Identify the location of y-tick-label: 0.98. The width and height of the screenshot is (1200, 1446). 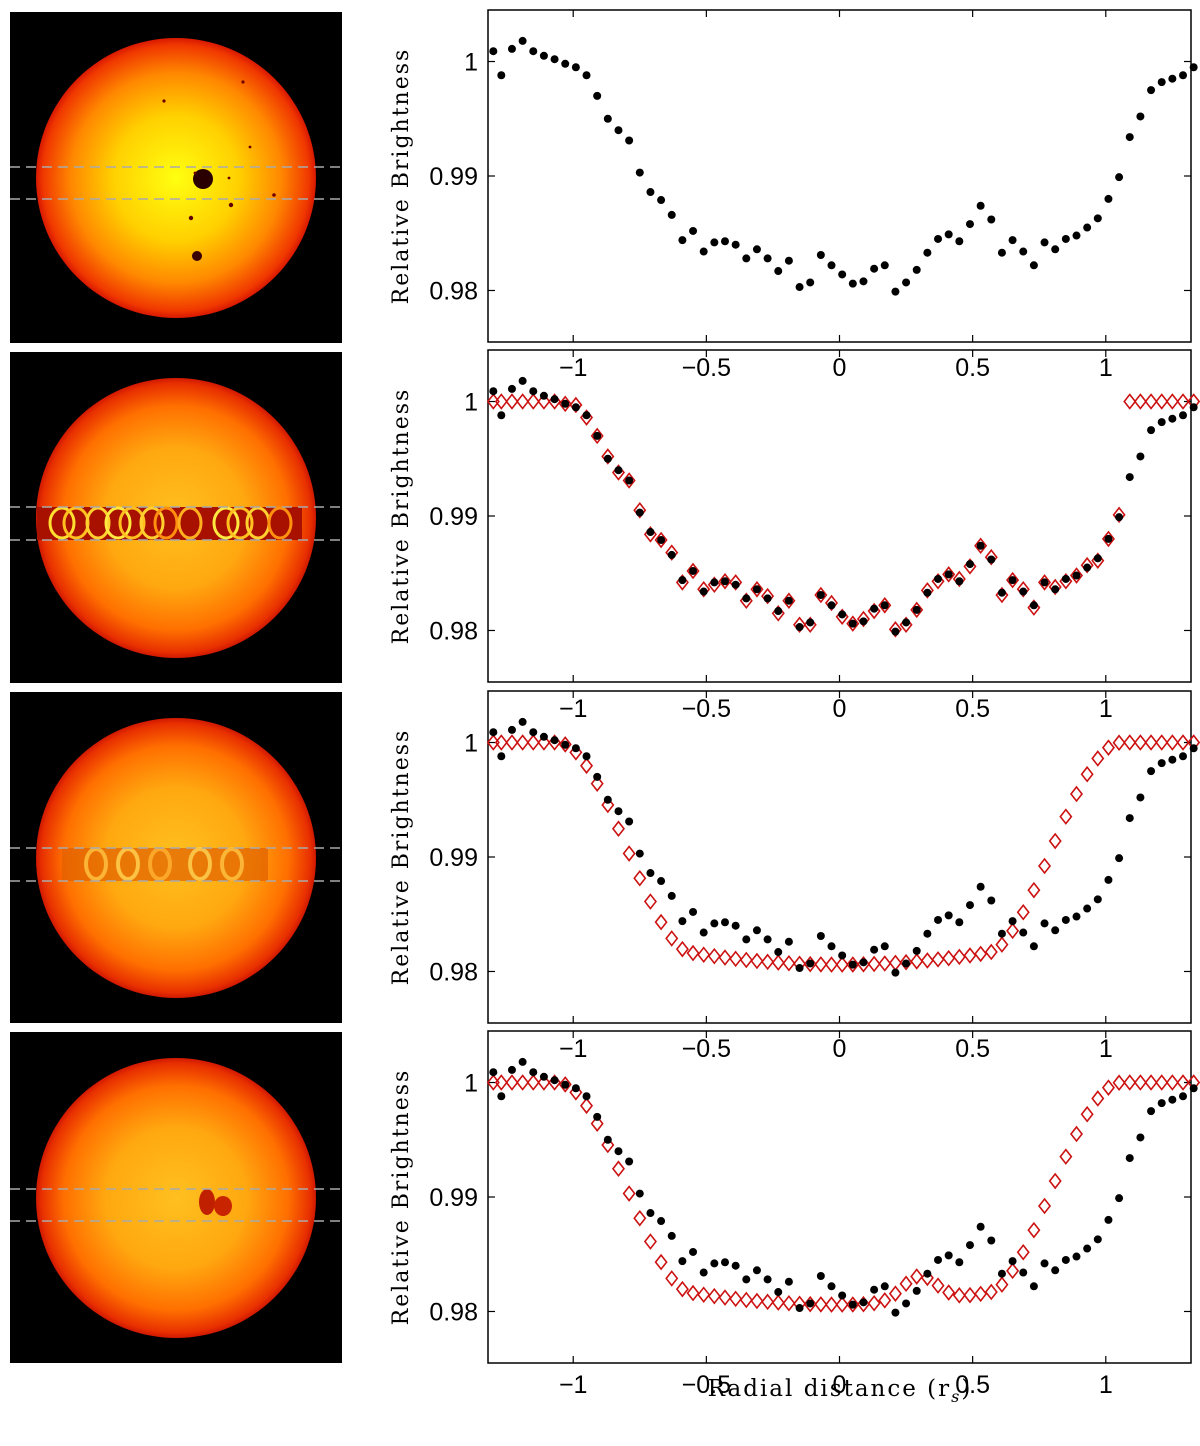
(453, 631).